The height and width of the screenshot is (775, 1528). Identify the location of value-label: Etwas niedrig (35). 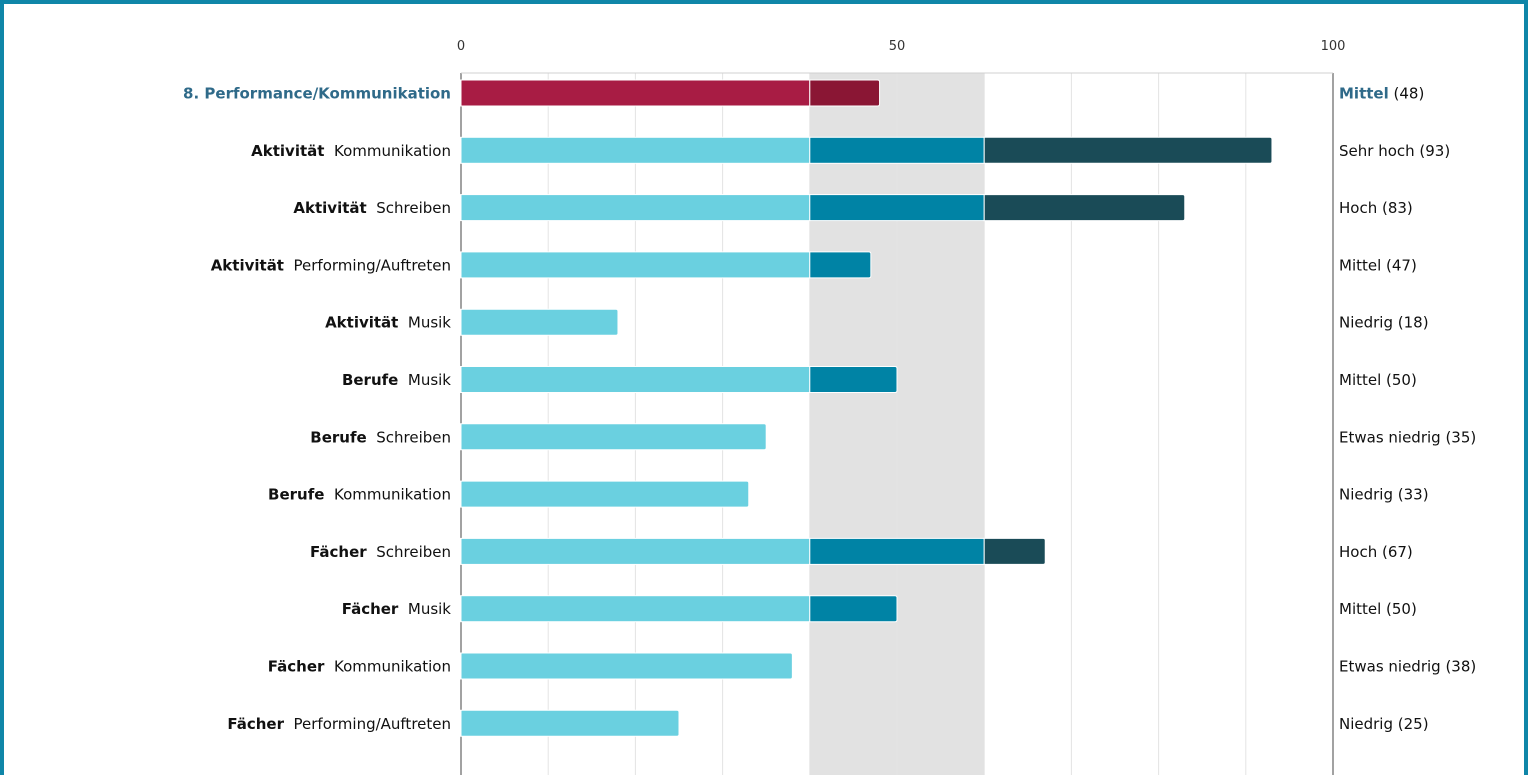
(1407, 437).